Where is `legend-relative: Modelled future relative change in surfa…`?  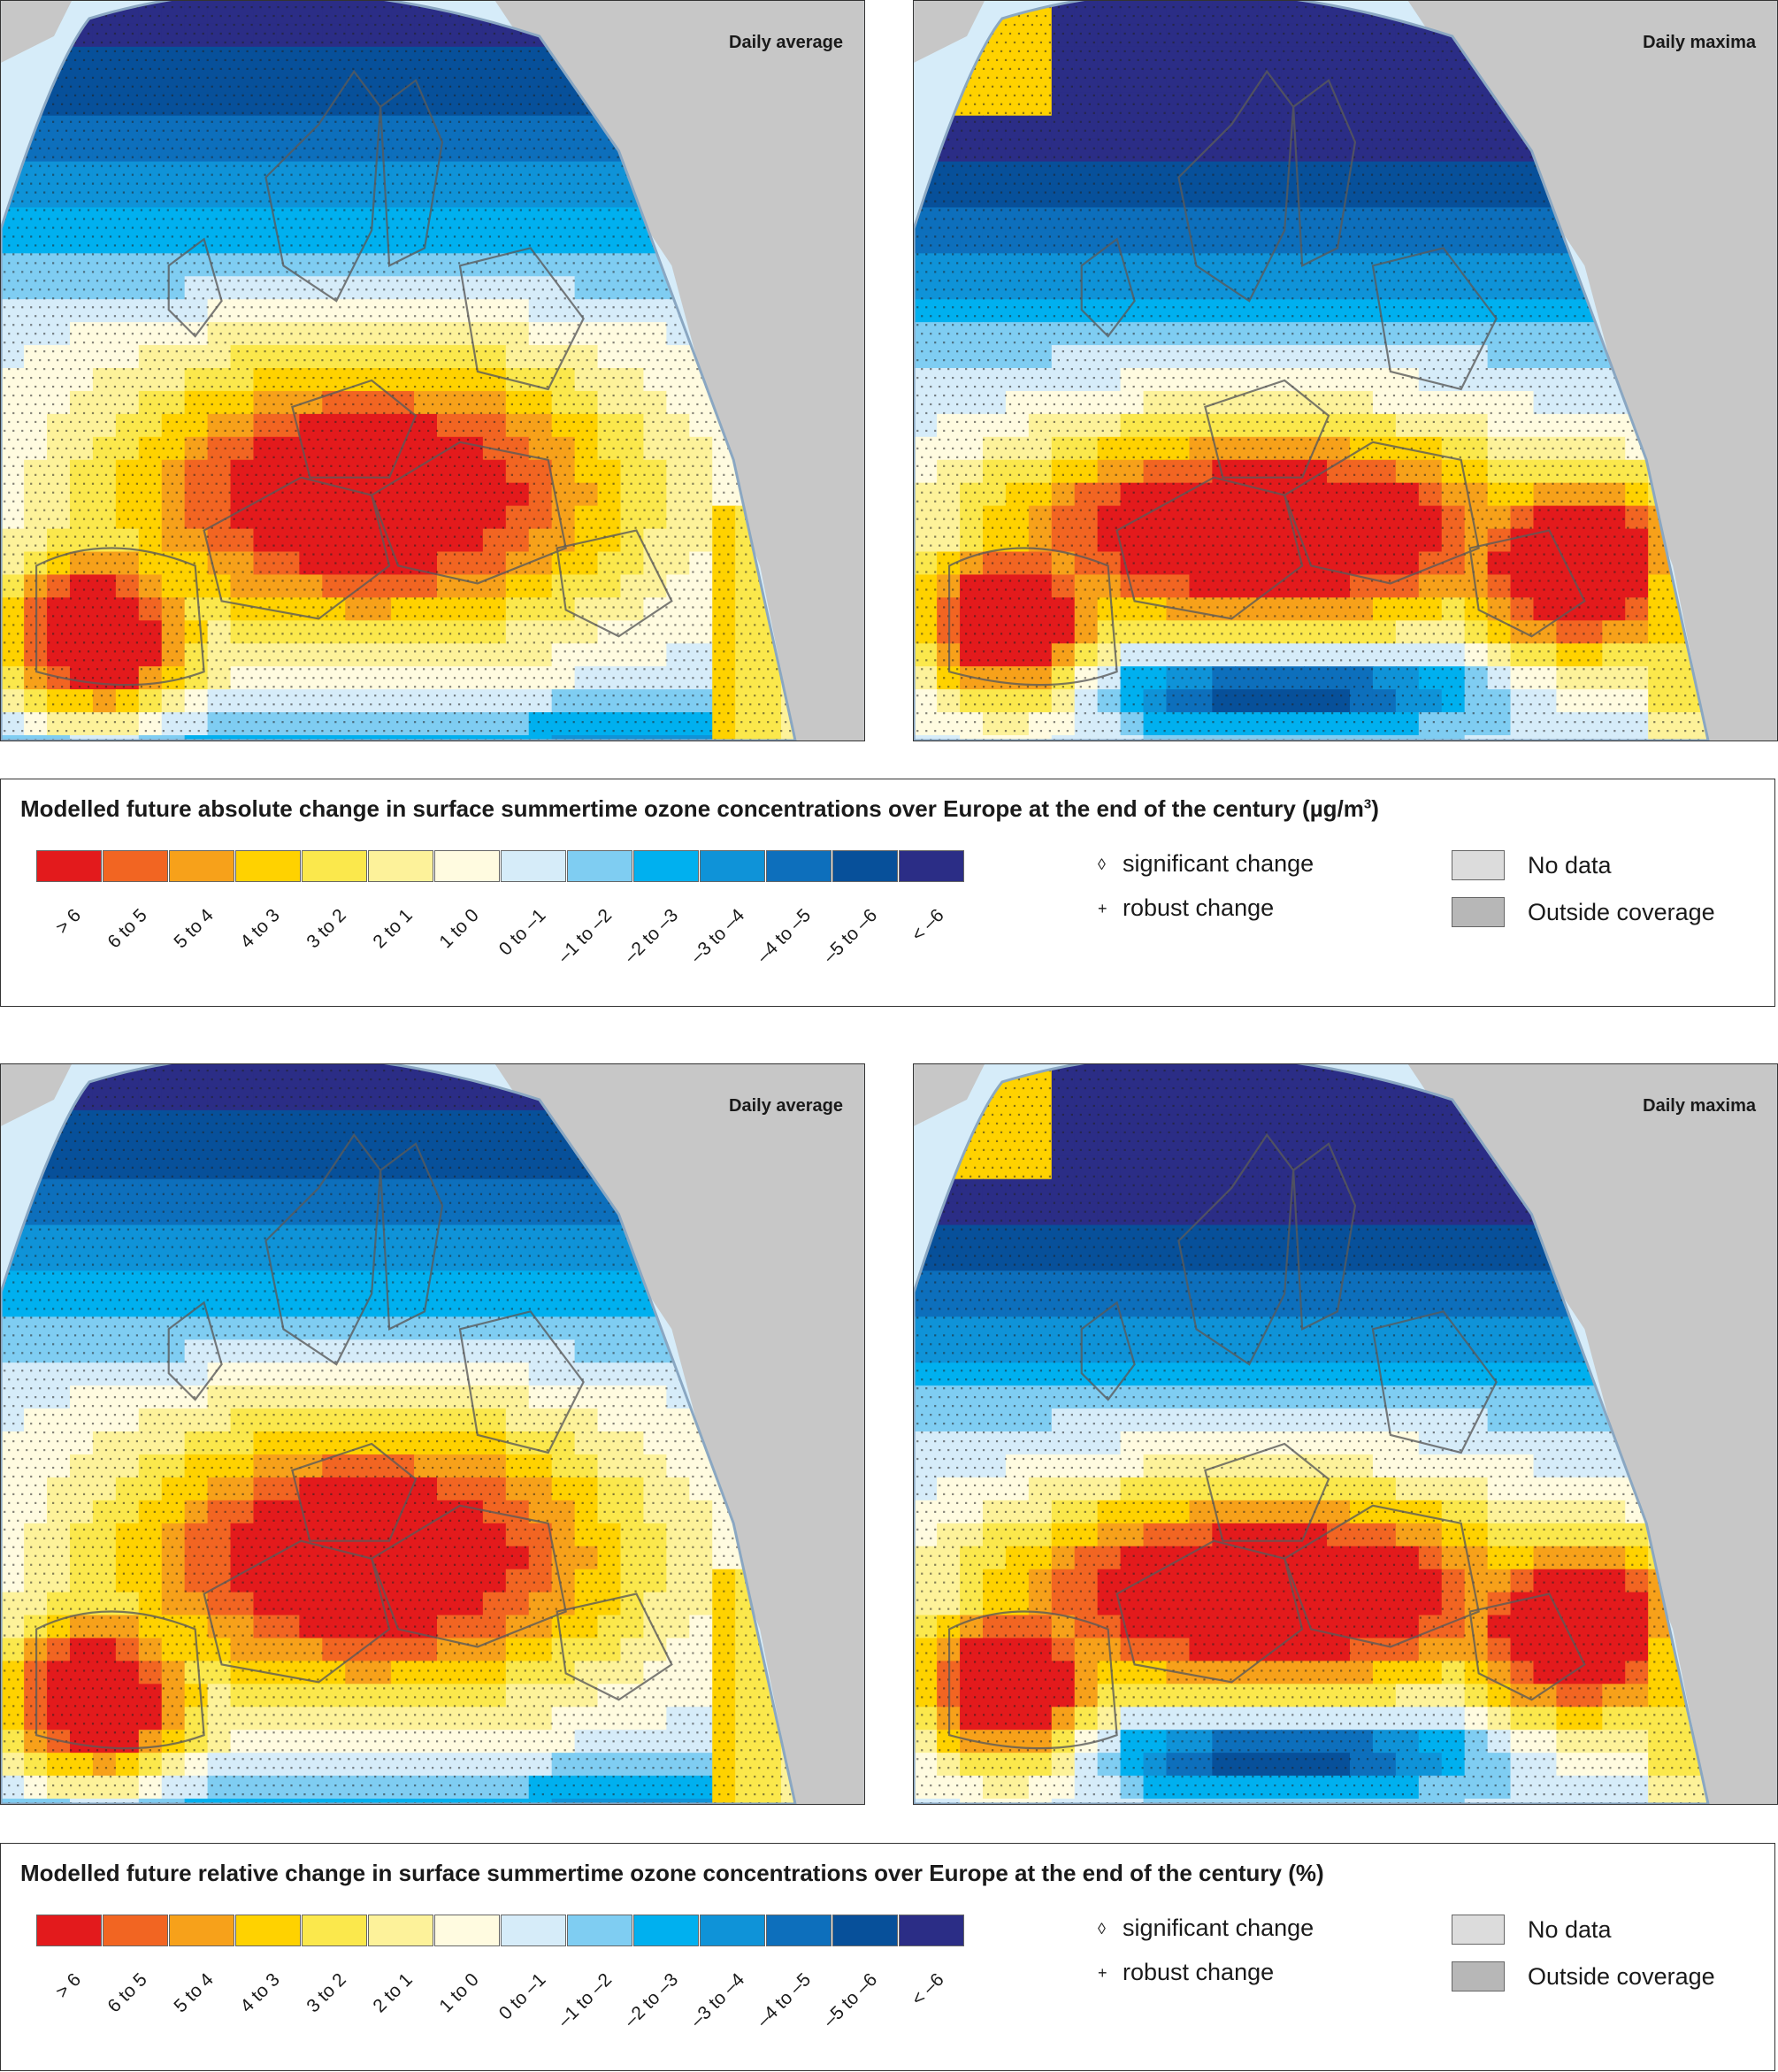
legend-relative: Modelled future relative change in surfa… is located at coordinates (887, 1957).